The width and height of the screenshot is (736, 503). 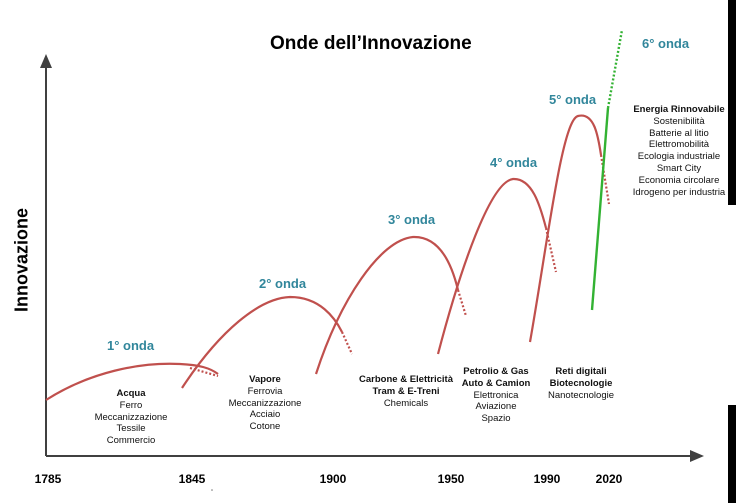 What do you see at coordinates (406, 379) in the screenshot?
I see `wave-3-heading: Carbone & Elettricità` at bounding box center [406, 379].